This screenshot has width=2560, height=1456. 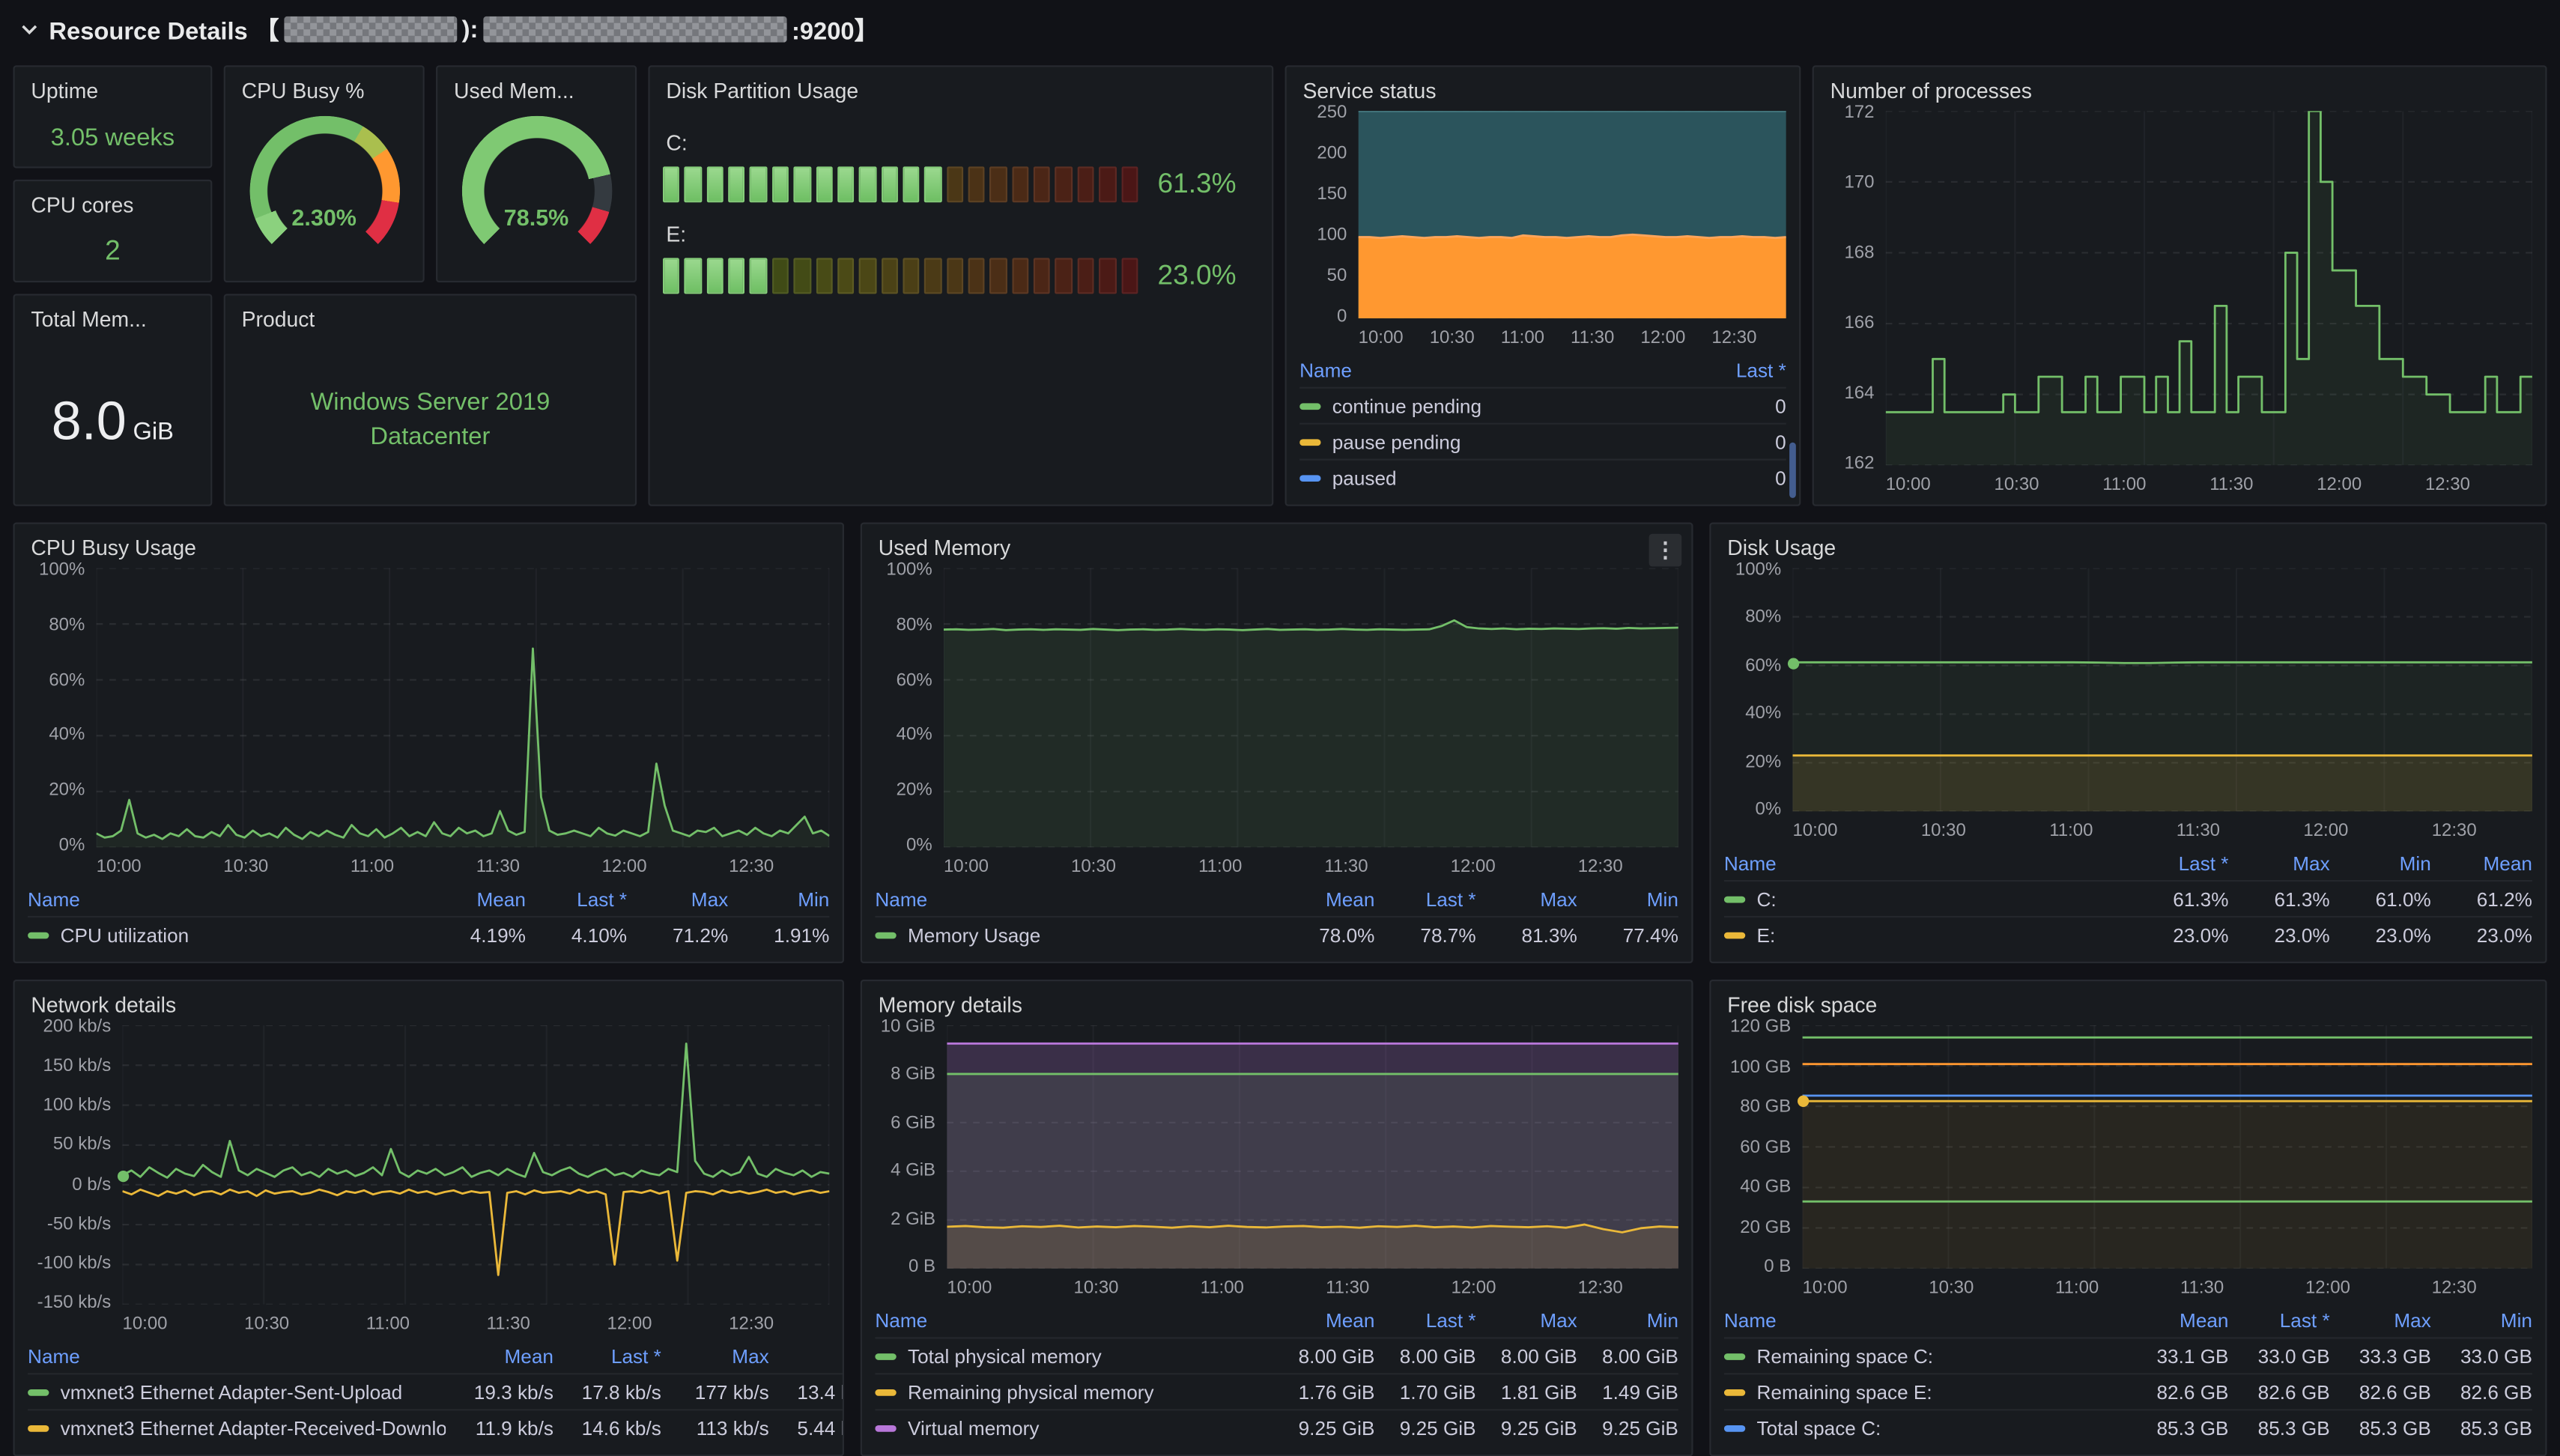 I want to click on panel-title: CPU cores, so click(x=82, y=204).